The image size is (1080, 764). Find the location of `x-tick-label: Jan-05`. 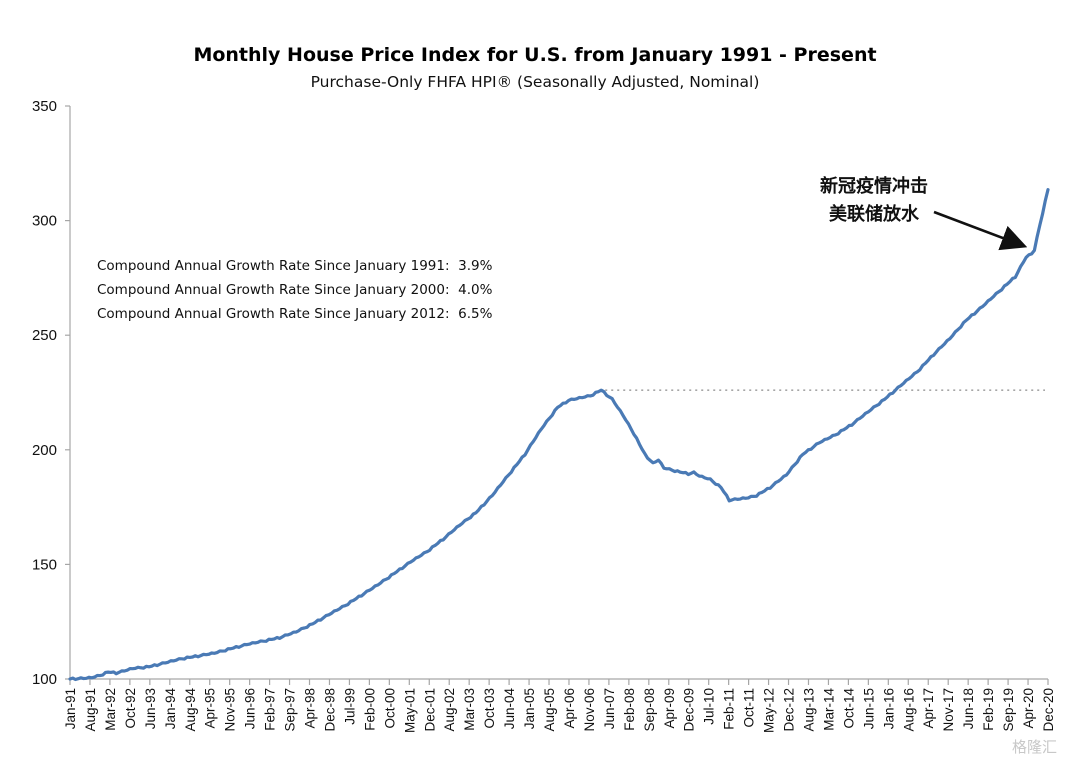

x-tick-label: Jan-05 is located at coordinates (529, 708).